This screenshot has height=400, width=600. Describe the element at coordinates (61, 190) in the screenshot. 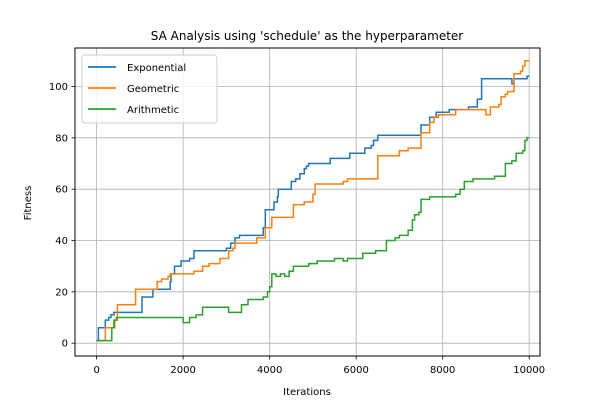

I see `y-tick-label: 60` at that location.